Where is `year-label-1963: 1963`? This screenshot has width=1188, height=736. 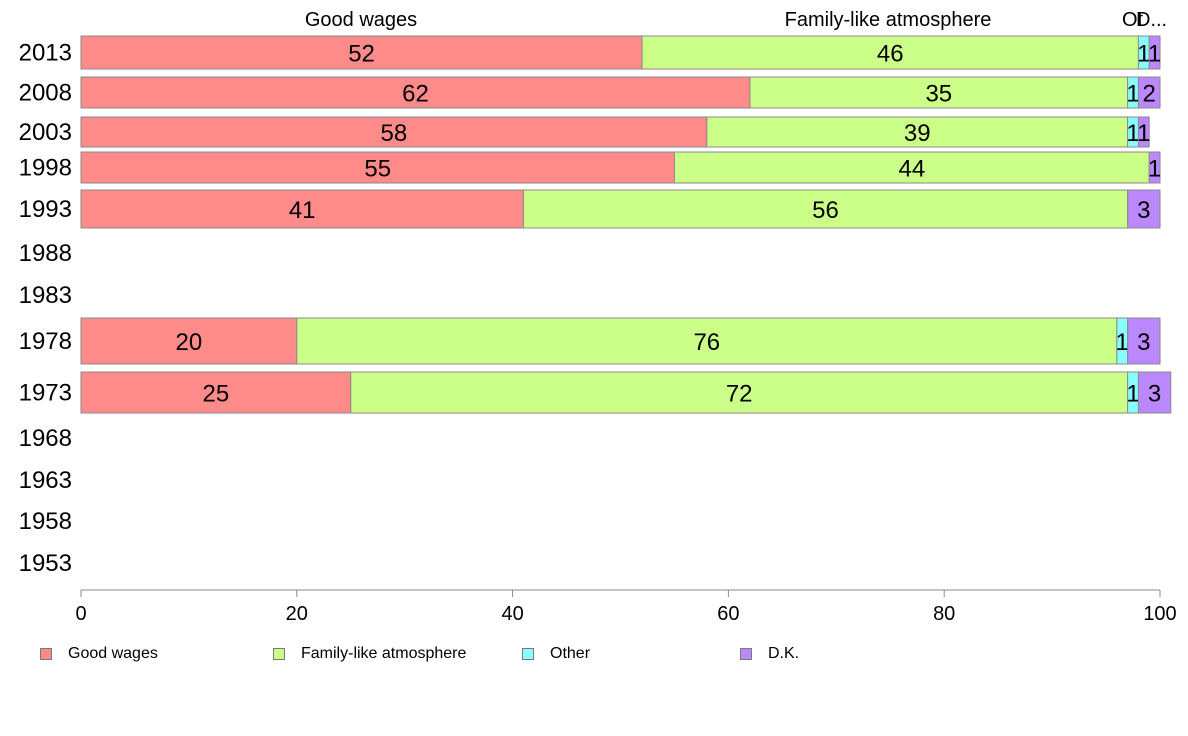 year-label-1963: 1963 is located at coordinates (45, 480).